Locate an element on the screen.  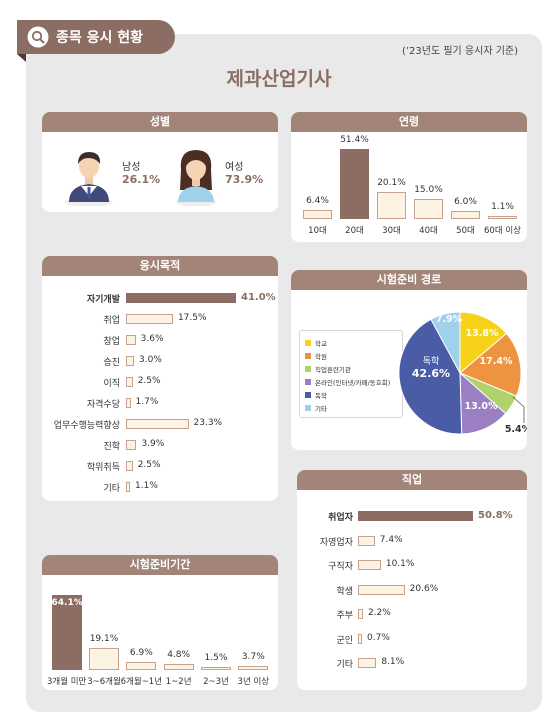
job-category-label: 군인 is located at coordinates (344, 640).